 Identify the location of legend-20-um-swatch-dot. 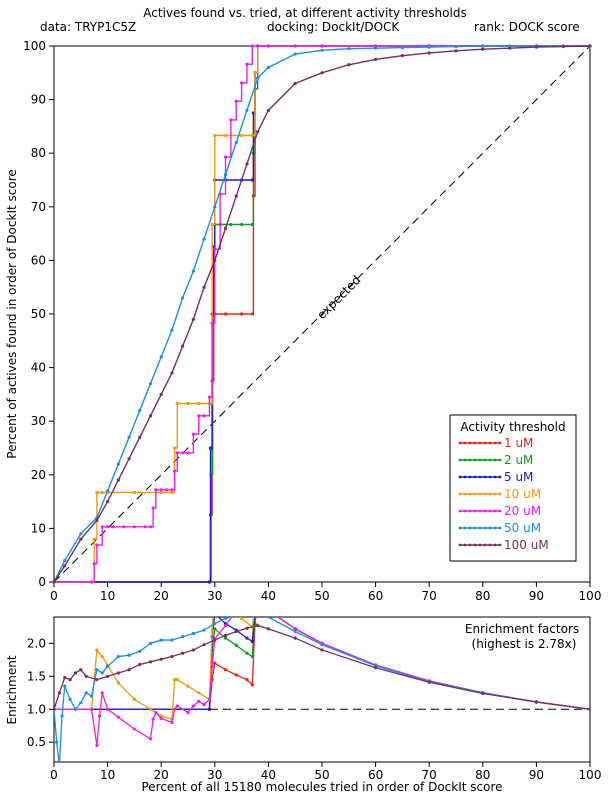
(490, 511).